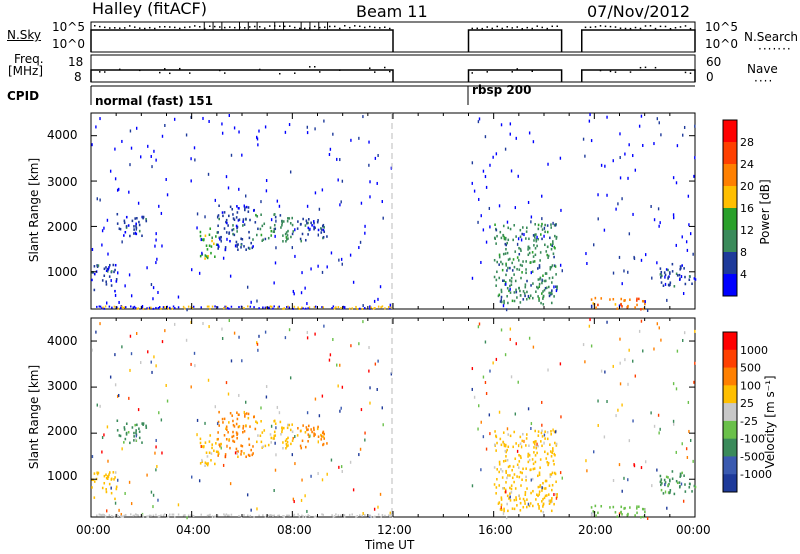 The height and width of the screenshot is (554, 800). I want to click on top-panel-traces, so click(393, 52).